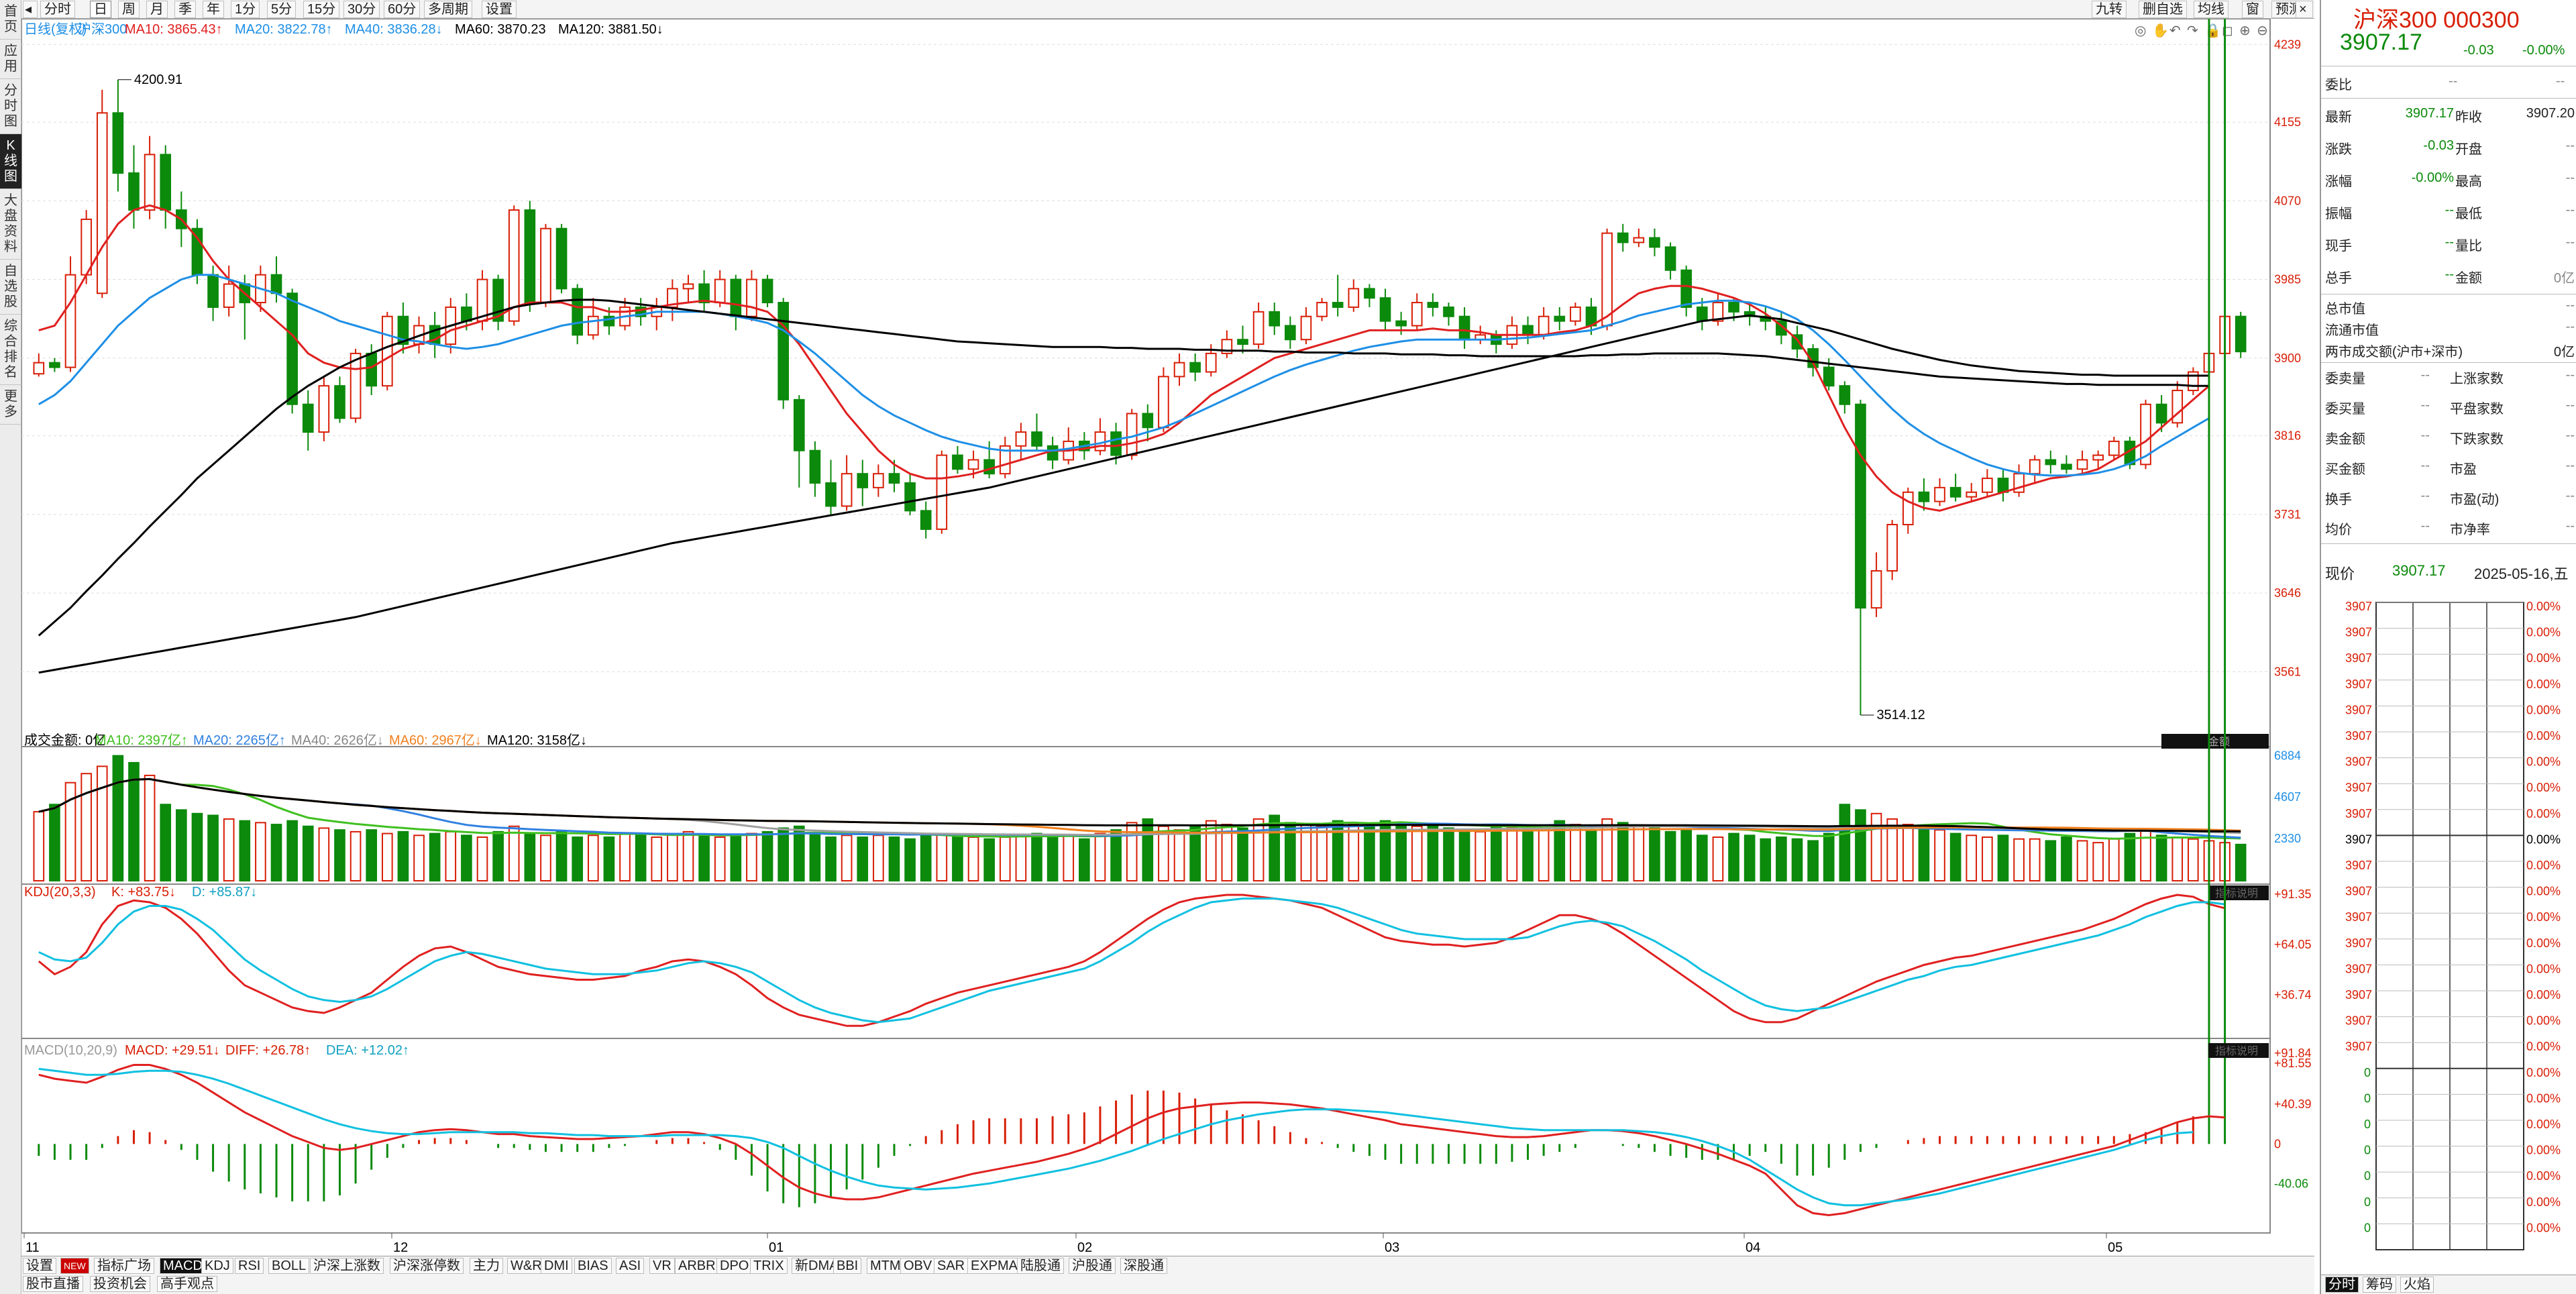  Describe the element at coordinates (556, 1266) in the screenshot. I see `indicator-tab: DMI` at that location.